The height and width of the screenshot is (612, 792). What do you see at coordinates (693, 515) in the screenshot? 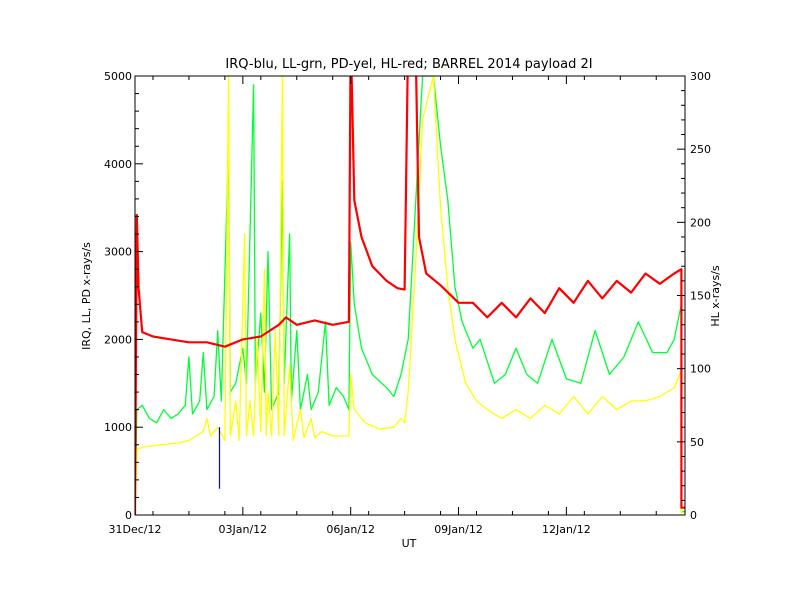
I see `y-right-tick-label-0: 0` at bounding box center [693, 515].